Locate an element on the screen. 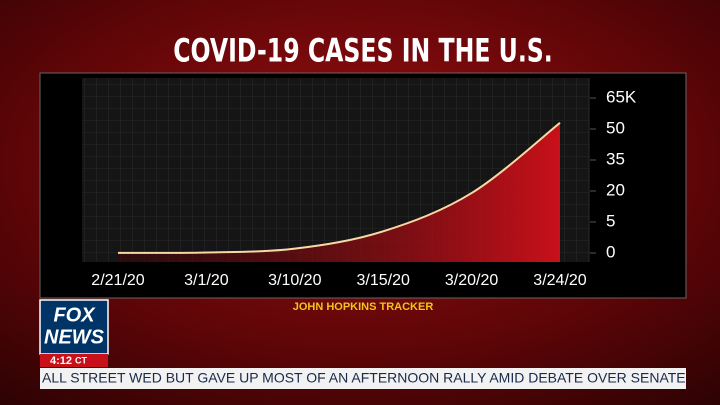  time-zone: CT is located at coordinates (81, 360).